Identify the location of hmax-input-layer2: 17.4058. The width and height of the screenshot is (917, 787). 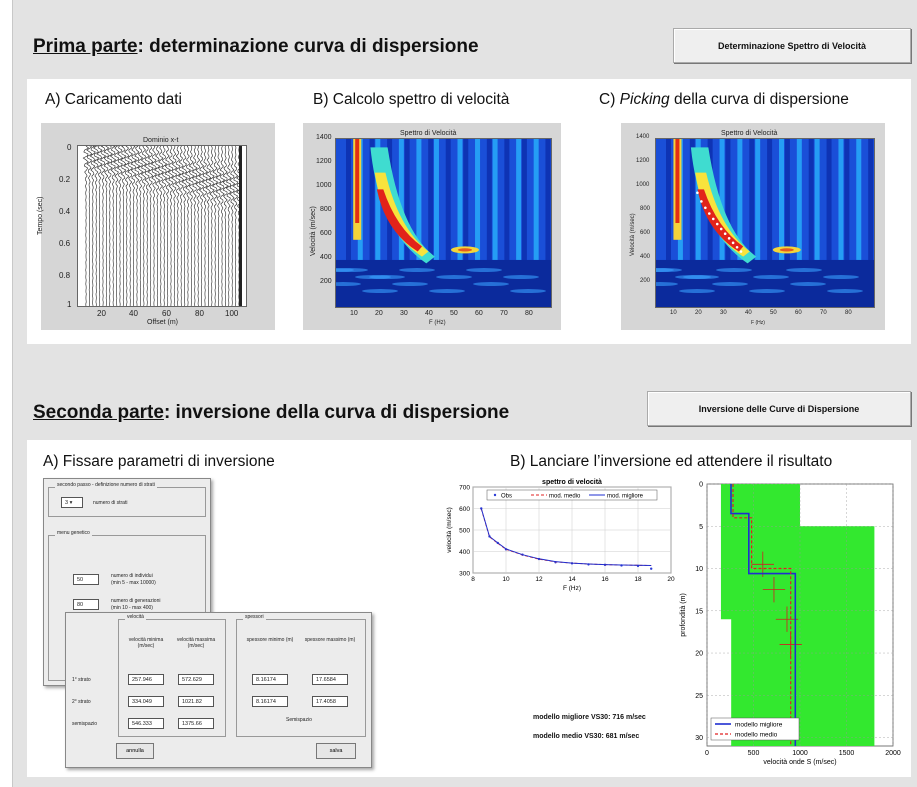
(330, 701).